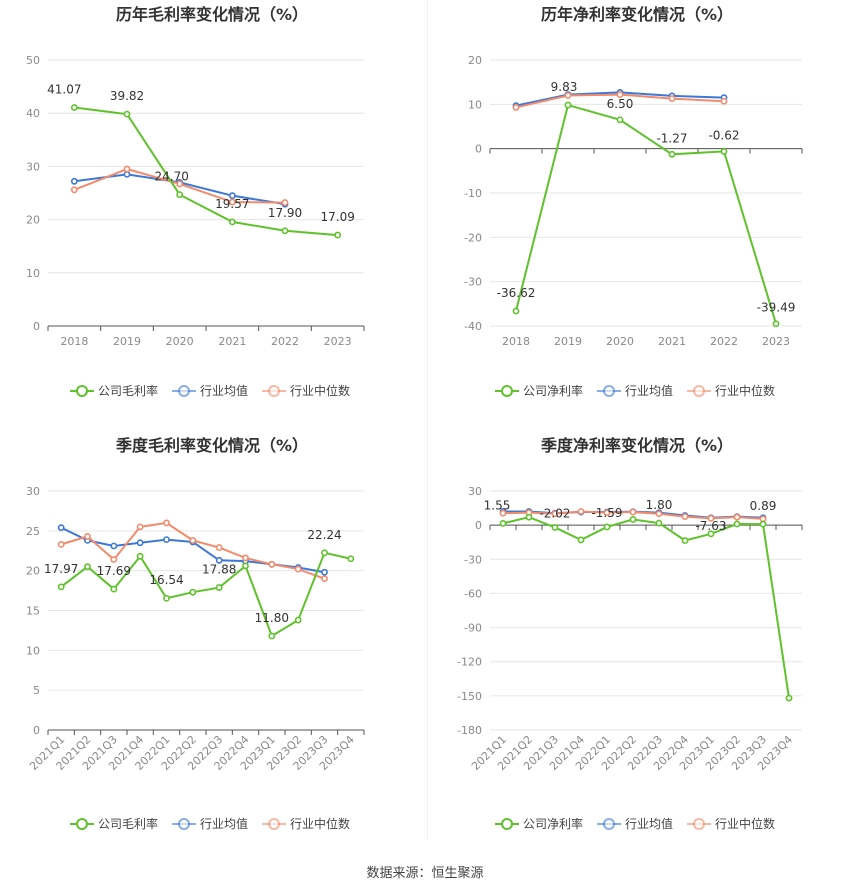 The image size is (850, 891). What do you see at coordinates (33, 113) in the screenshot?
I see `y-tick-label: 40` at bounding box center [33, 113].